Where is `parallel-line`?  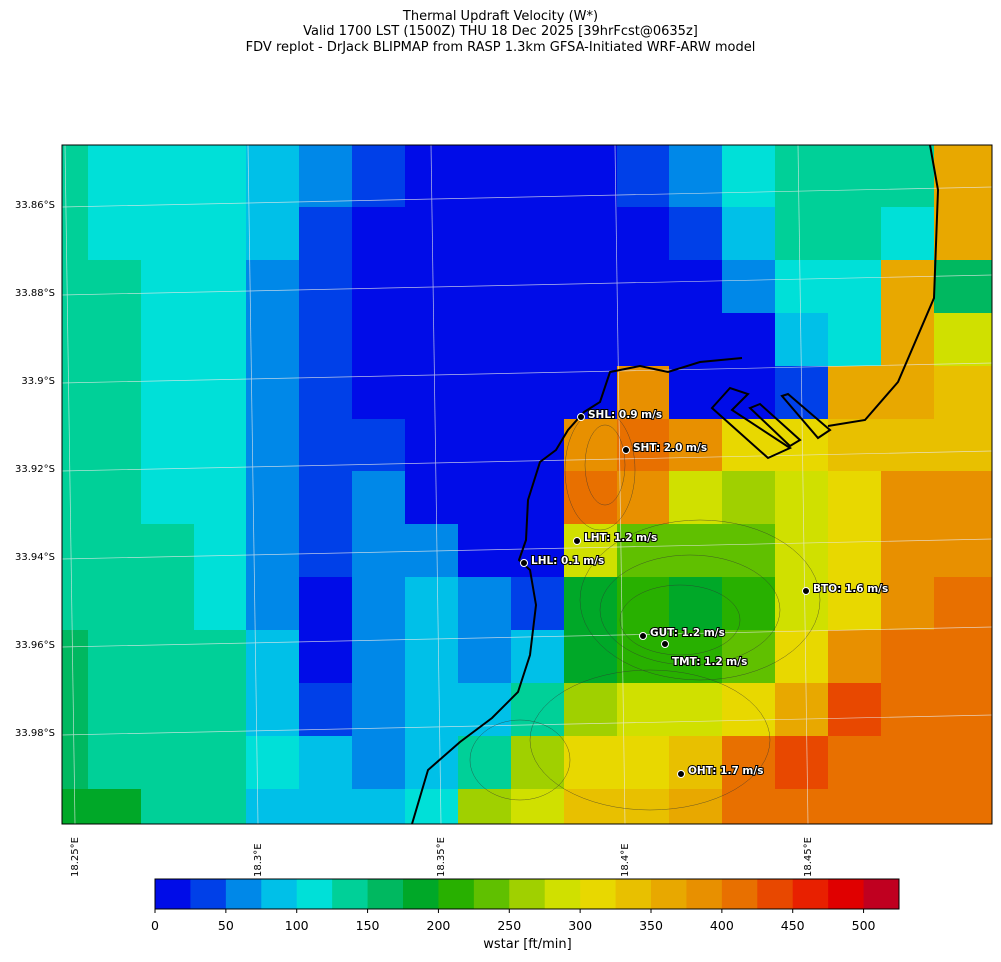 parallel-line is located at coordinates (527, 725).